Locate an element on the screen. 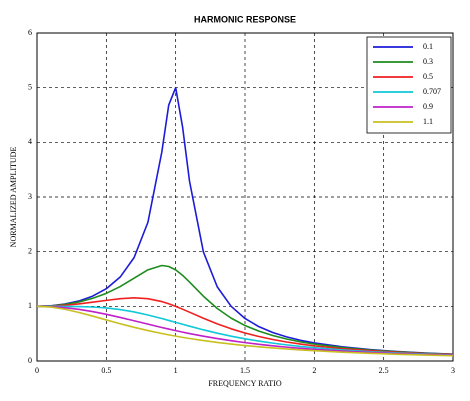 Image resolution: width=470 pixels, height=401 pixels. y-tick-label: 5 is located at coordinates (30, 86).